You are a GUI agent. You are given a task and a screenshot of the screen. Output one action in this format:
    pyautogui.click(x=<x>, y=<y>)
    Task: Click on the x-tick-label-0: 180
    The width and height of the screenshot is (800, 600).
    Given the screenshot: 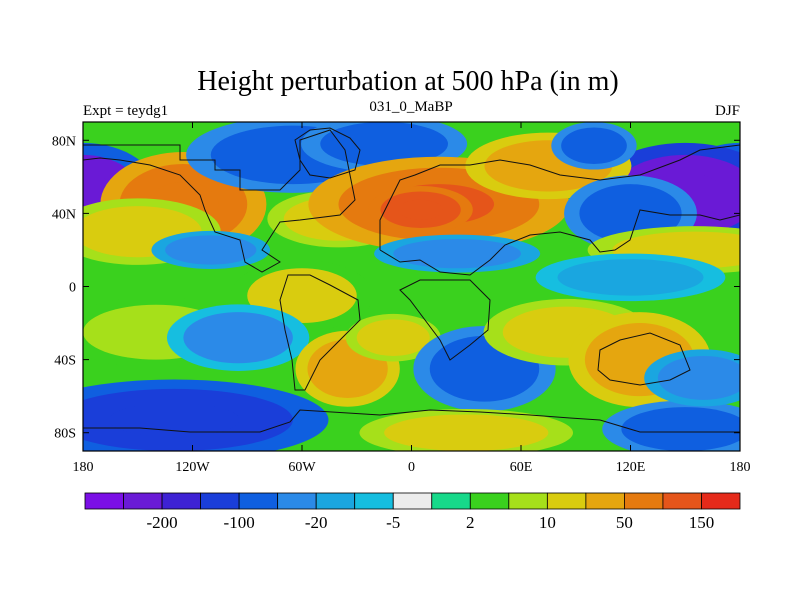 What is the action you would take?
    pyautogui.click(x=83, y=467)
    